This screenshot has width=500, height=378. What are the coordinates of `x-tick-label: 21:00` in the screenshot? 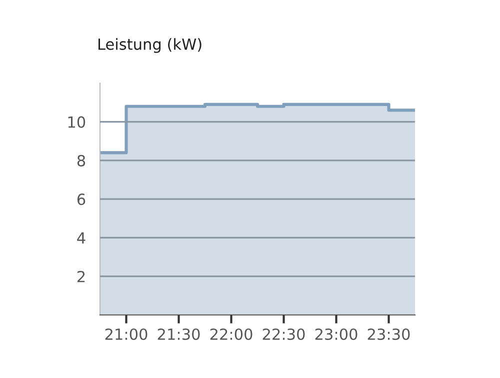 It's located at (126, 334).